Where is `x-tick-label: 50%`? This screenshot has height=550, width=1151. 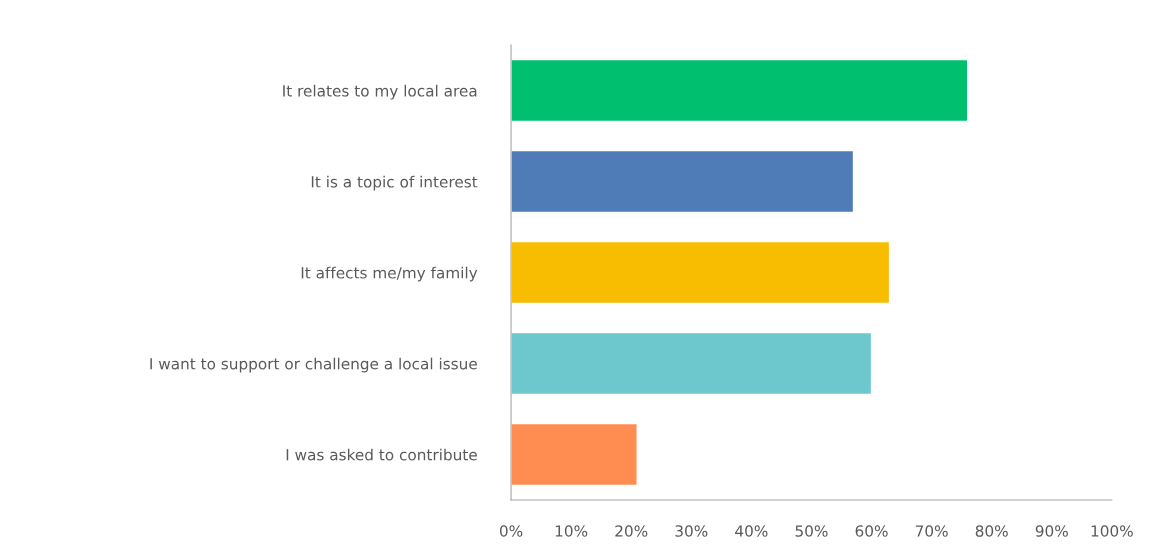
x-tick-label: 50% is located at coordinates (811, 531).